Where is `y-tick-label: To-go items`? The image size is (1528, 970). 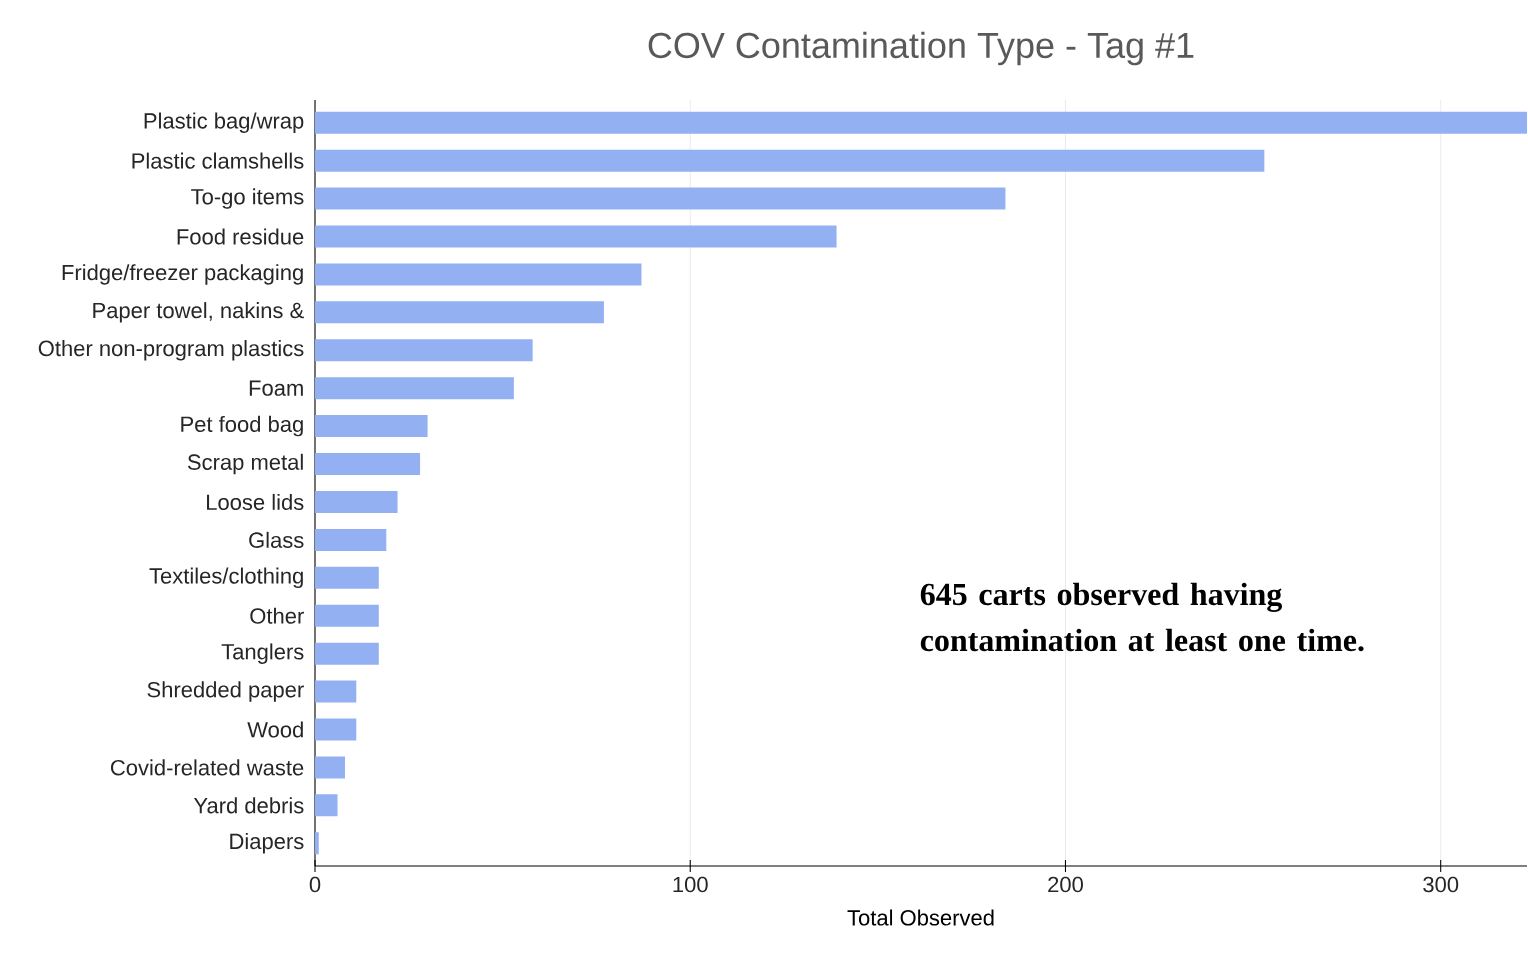 y-tick-label: To-go items is located at coordinates (247, 198).